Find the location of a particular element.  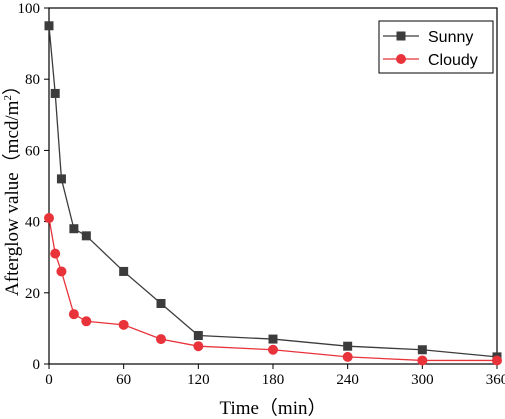

x-tick-label: 240 is located at coordinates (347, 380).